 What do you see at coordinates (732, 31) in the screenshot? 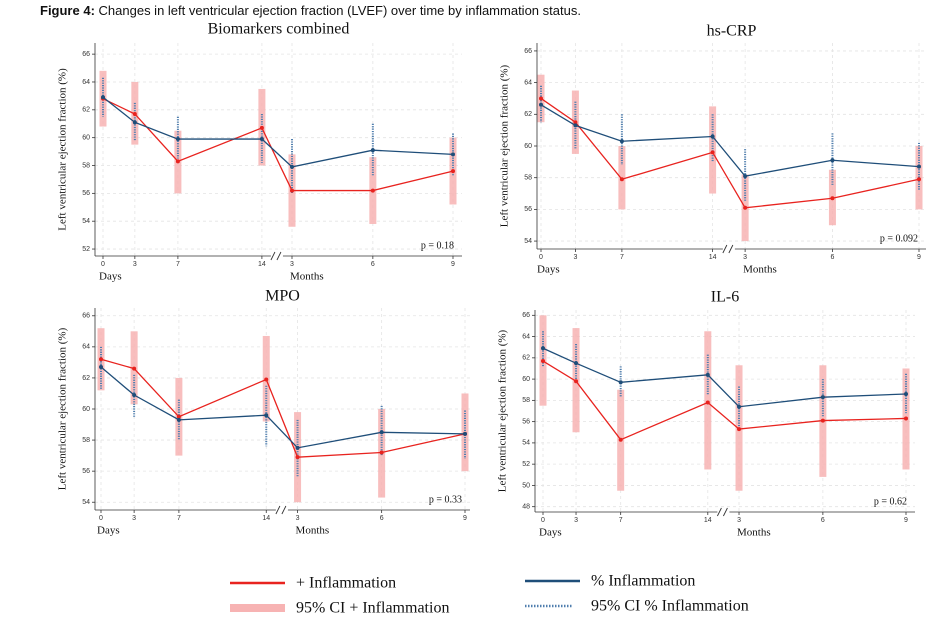
I see `panel-title: hs-CRP` at bounding box center [732, 31].